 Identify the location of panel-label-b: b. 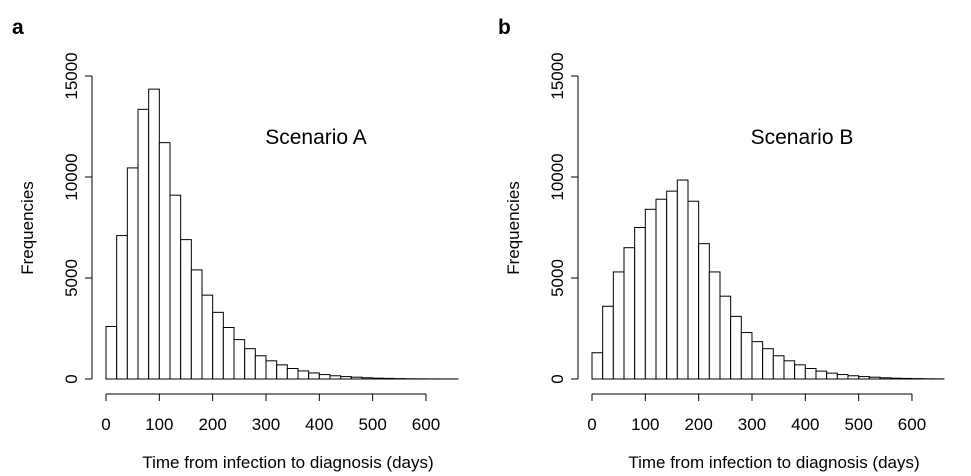
(504, 27).